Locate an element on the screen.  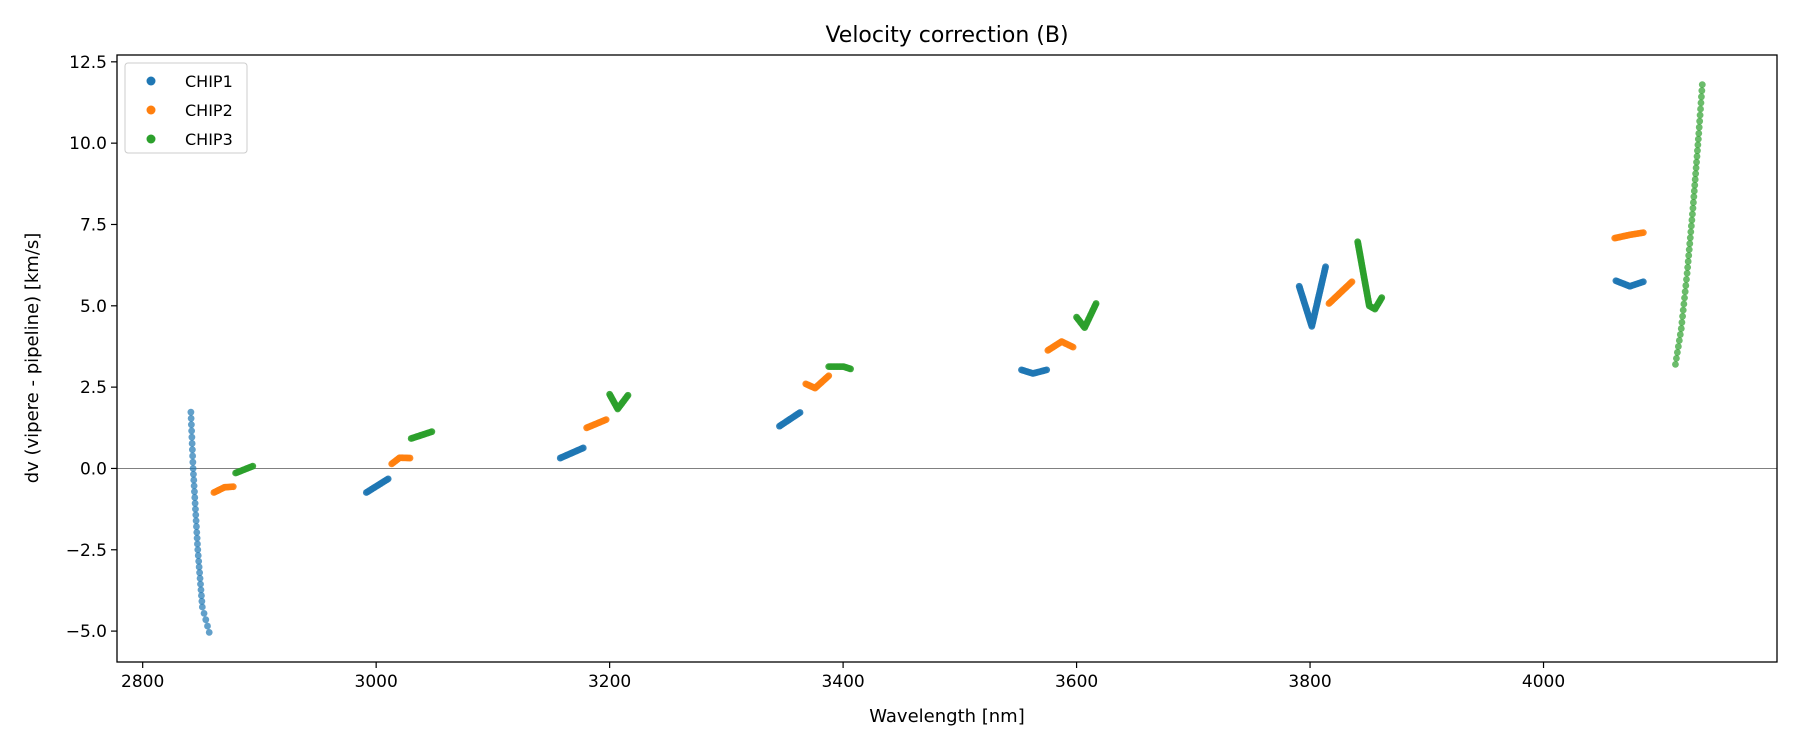
legend-box is located at coordinates (186, 108).